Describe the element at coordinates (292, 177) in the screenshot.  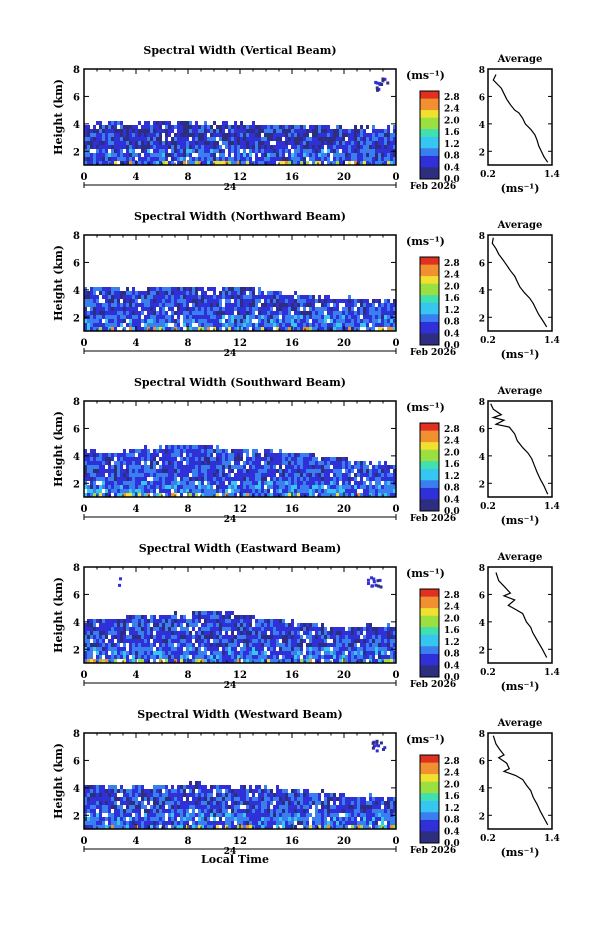
I see `x-tick-label: 16` at that location.